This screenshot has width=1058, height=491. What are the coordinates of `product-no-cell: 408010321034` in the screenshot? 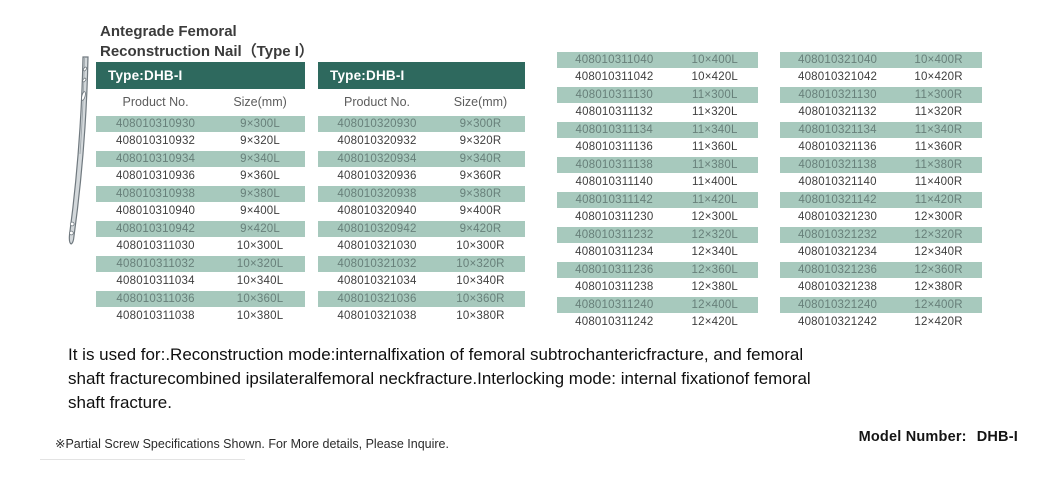 It's located at (377, 281).